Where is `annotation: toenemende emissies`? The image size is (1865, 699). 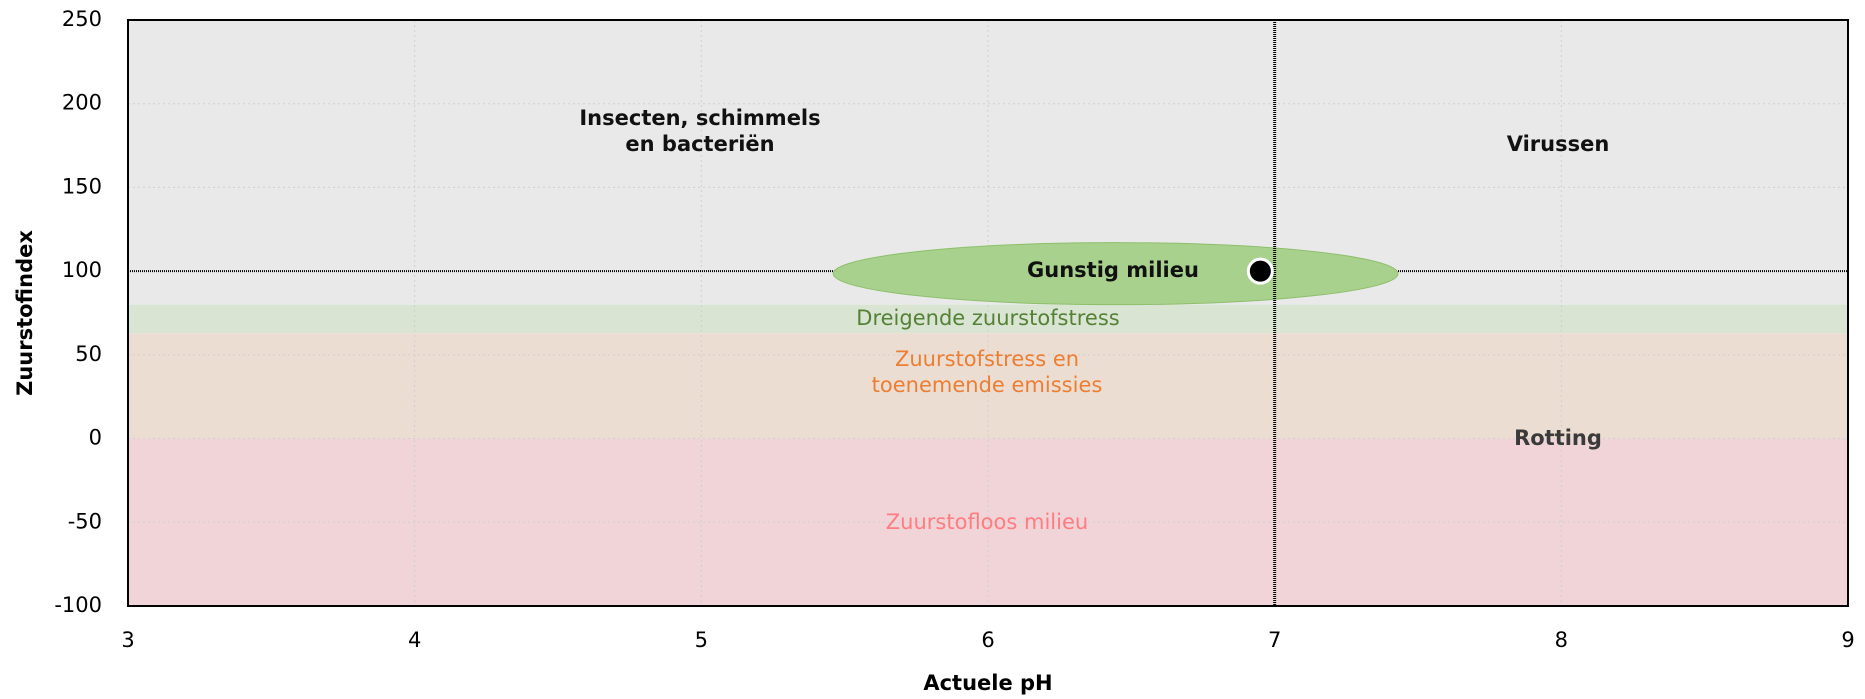
annotation: toenemende emissies is located at coordinates (987, 385).